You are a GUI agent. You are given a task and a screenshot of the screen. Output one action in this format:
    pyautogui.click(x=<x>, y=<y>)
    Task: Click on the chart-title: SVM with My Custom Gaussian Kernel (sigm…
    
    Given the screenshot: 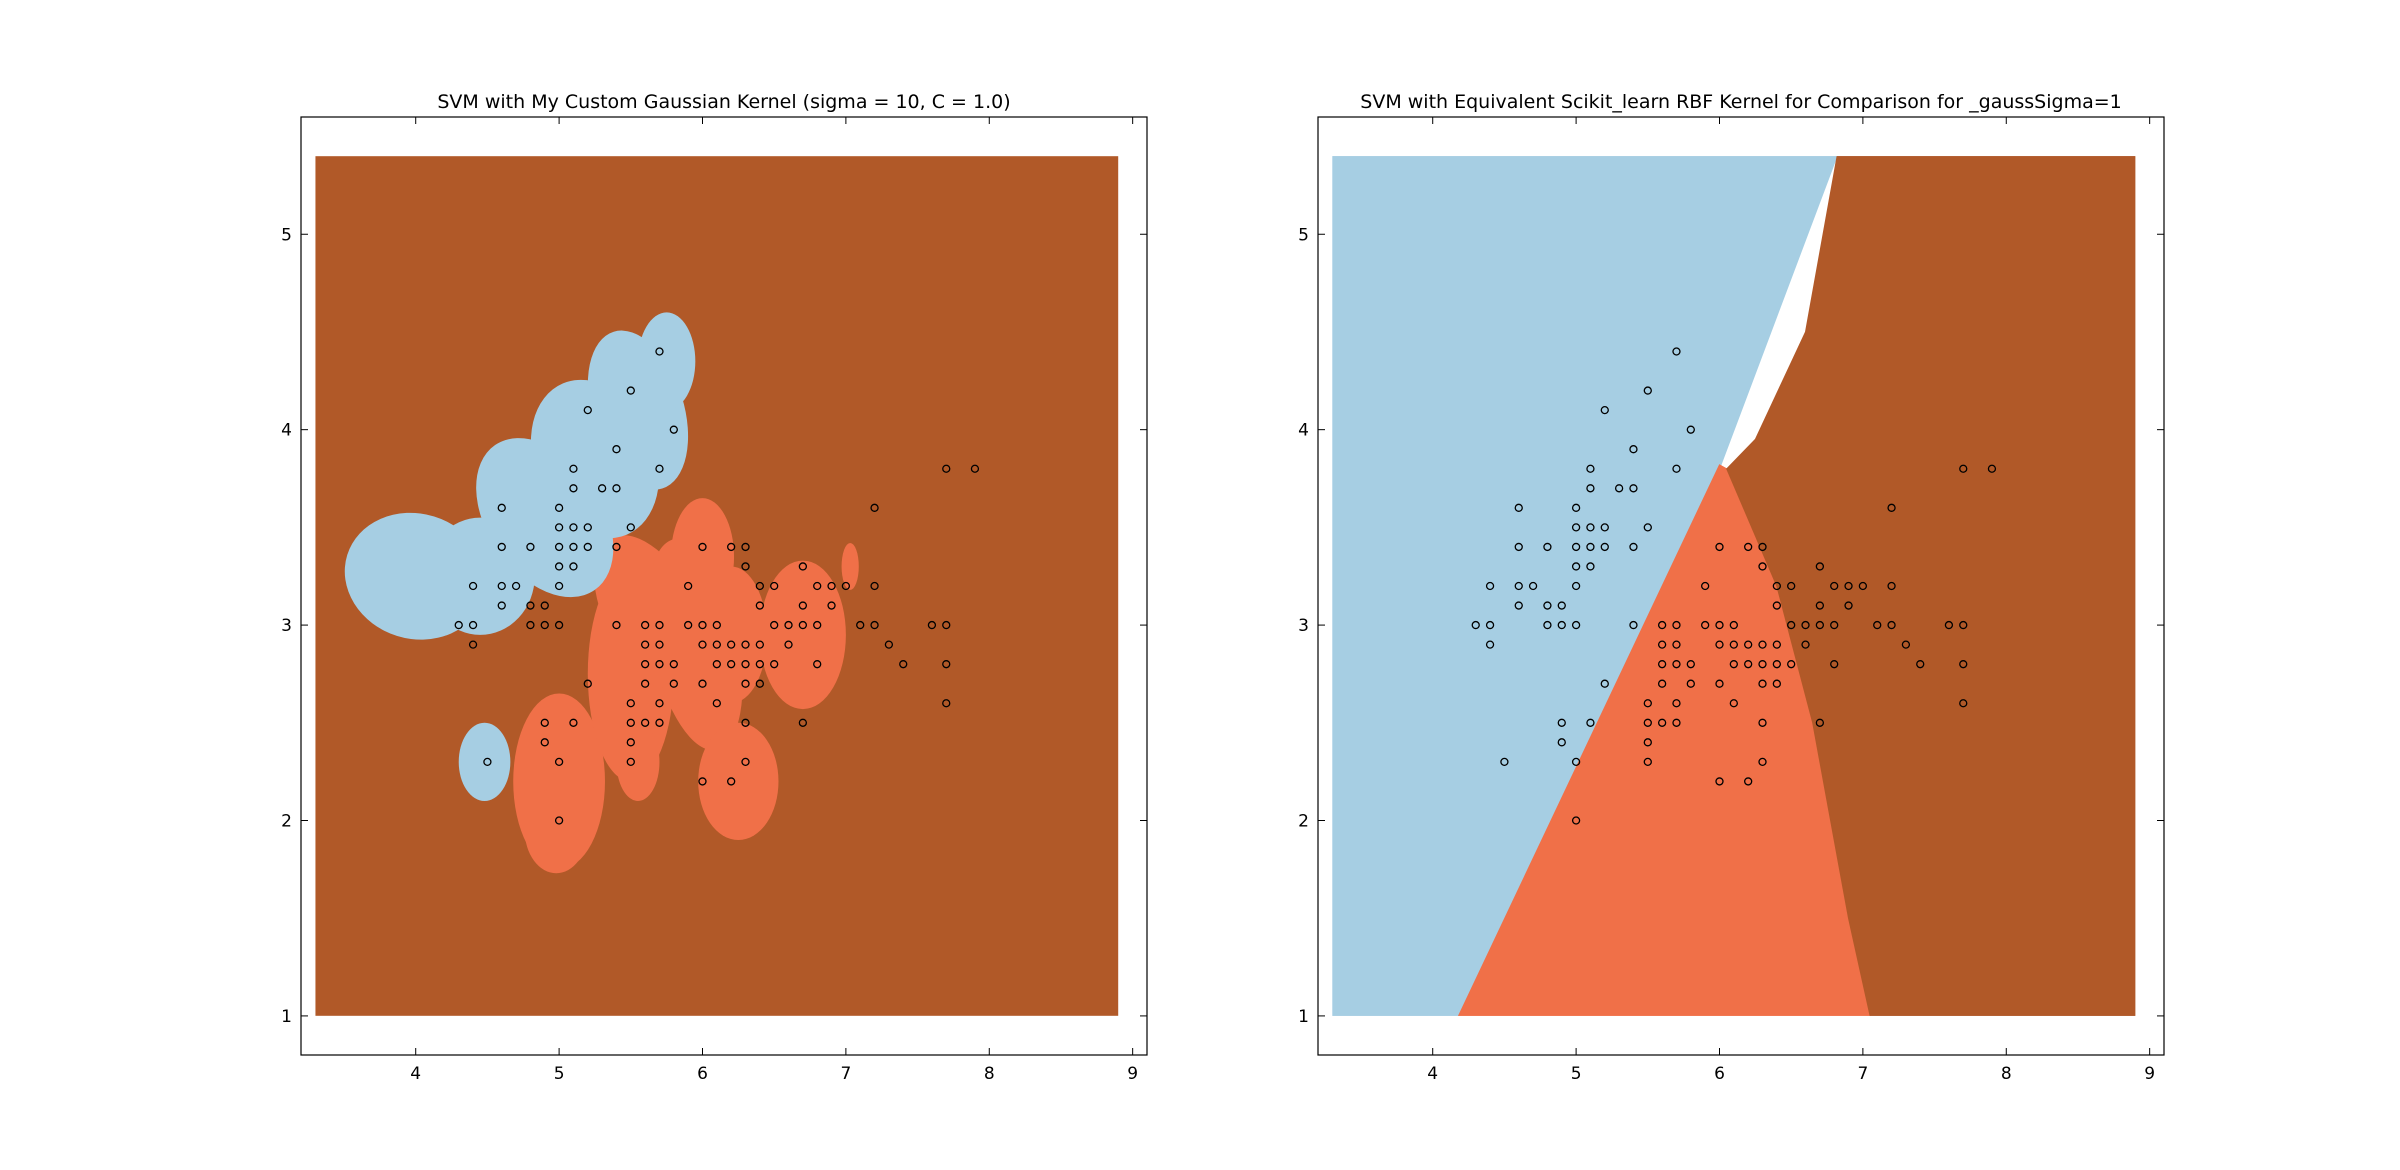 What is the action you would take?
    pyautogui.click(x=723, y=102)
    